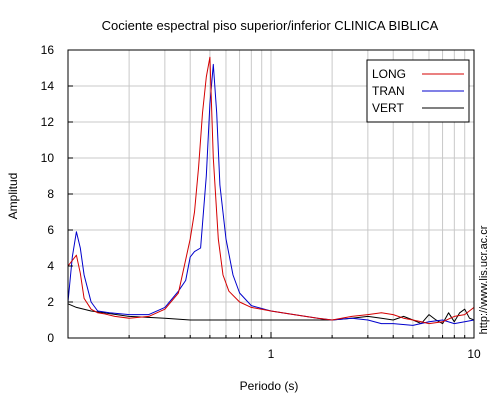 The image size is (500, 400). What do you see at coordinates (484, 279) in the screenshot?
I see `side-url-label: http://www.lis.ucr.ac.cr` at bounding box center [484, 279].